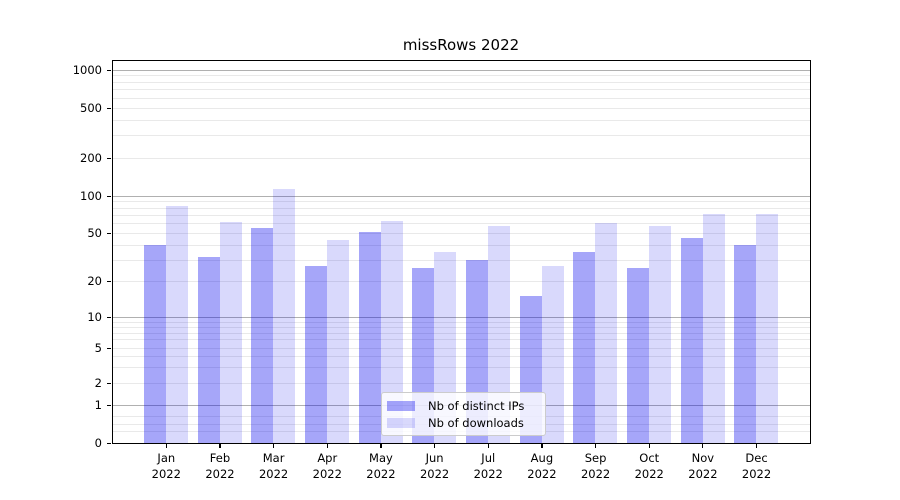  Describe the element at coordinates (98, 442) in the screenshot. I see `y-tick-label: 0` at that location.